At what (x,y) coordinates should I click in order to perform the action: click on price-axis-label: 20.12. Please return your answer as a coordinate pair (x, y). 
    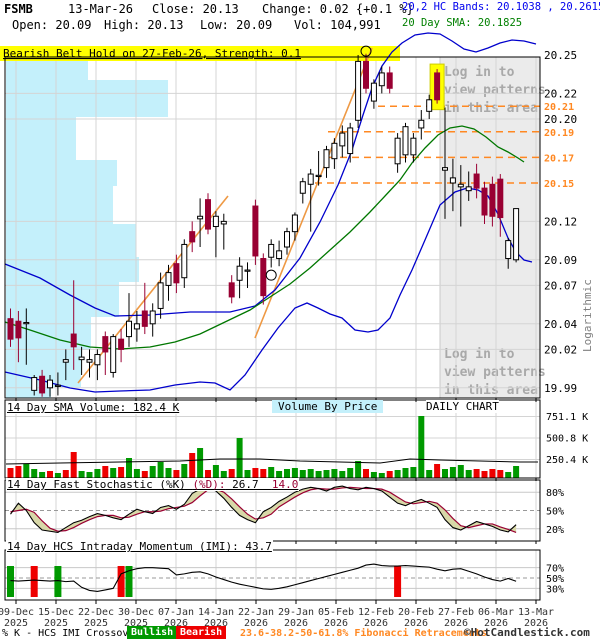
    Looking at the image, I should click on (560, 221).